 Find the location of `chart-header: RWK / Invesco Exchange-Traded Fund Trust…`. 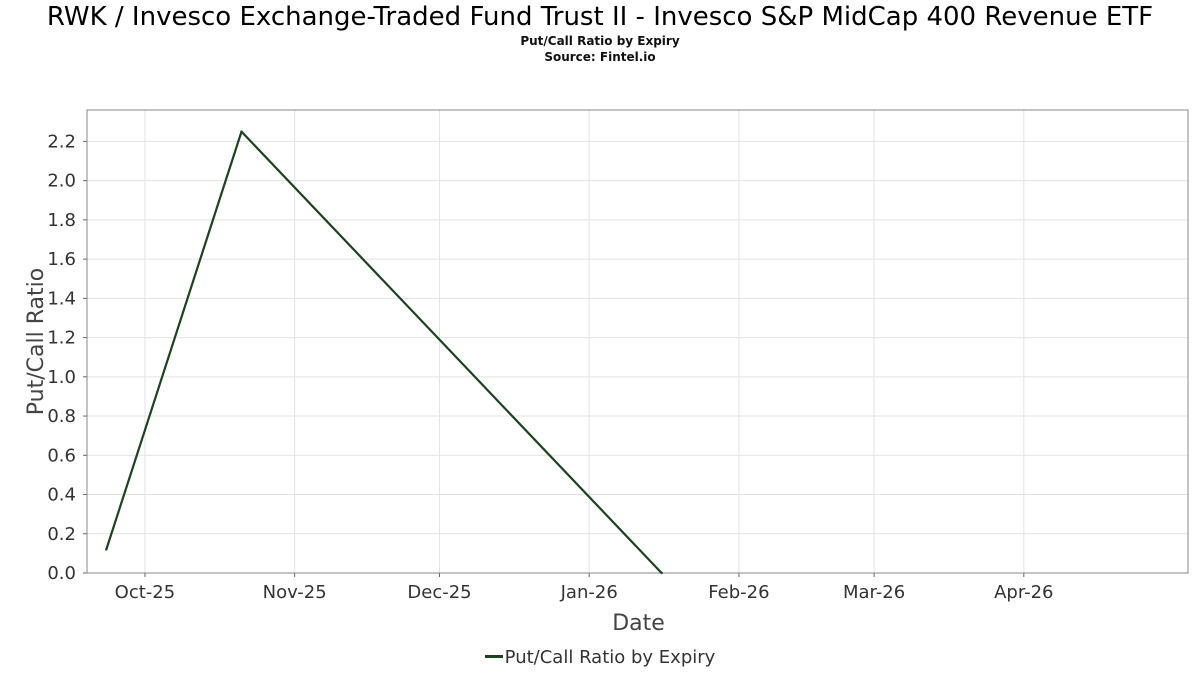

chart-header: RWK / Invesco Exchange-Traded Fund Trust… is located at coordinates (600, 32).